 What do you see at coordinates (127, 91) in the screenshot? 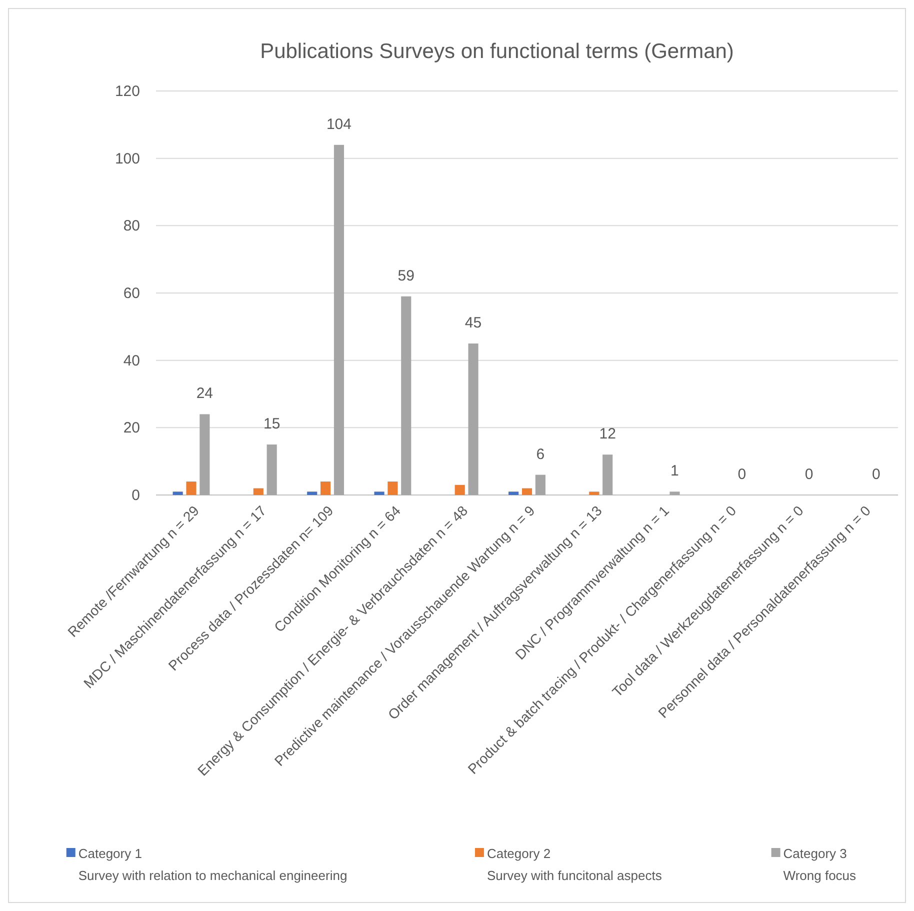
I see `y-tick-label: 120` at bounding box center [127, 91].